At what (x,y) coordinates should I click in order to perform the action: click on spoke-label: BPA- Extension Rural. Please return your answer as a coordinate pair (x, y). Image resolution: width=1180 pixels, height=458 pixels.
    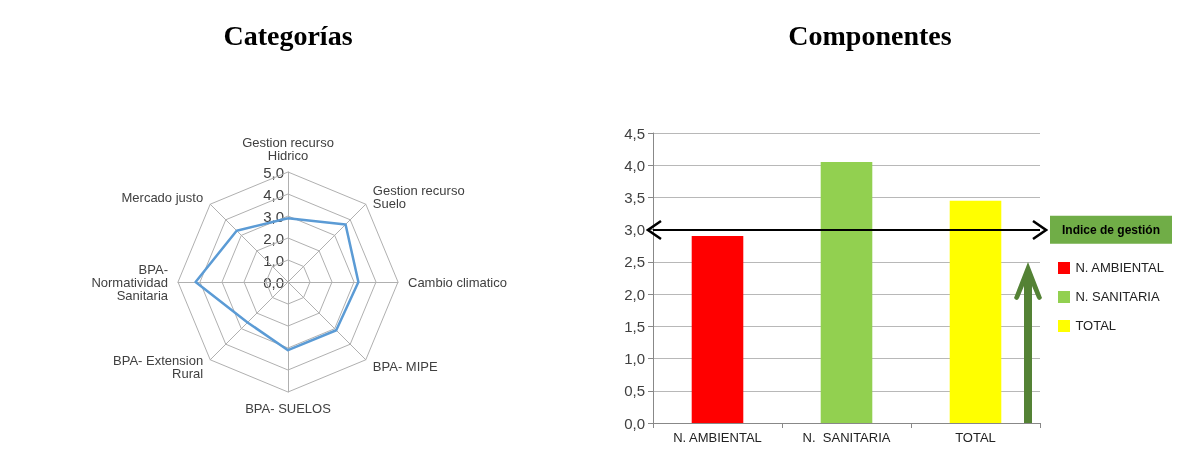
    Looking at the image, I should click on (158, 366).